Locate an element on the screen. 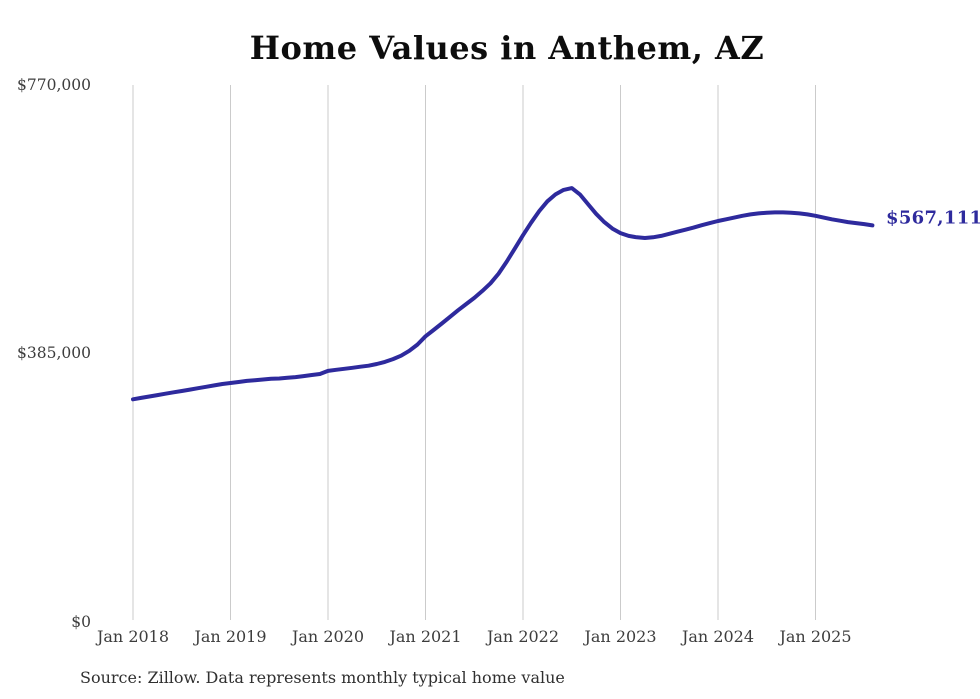 The height and width of the screenshot is (699, 980). x-axis-label: Jan 2024 is located at coordinates (718, 636).